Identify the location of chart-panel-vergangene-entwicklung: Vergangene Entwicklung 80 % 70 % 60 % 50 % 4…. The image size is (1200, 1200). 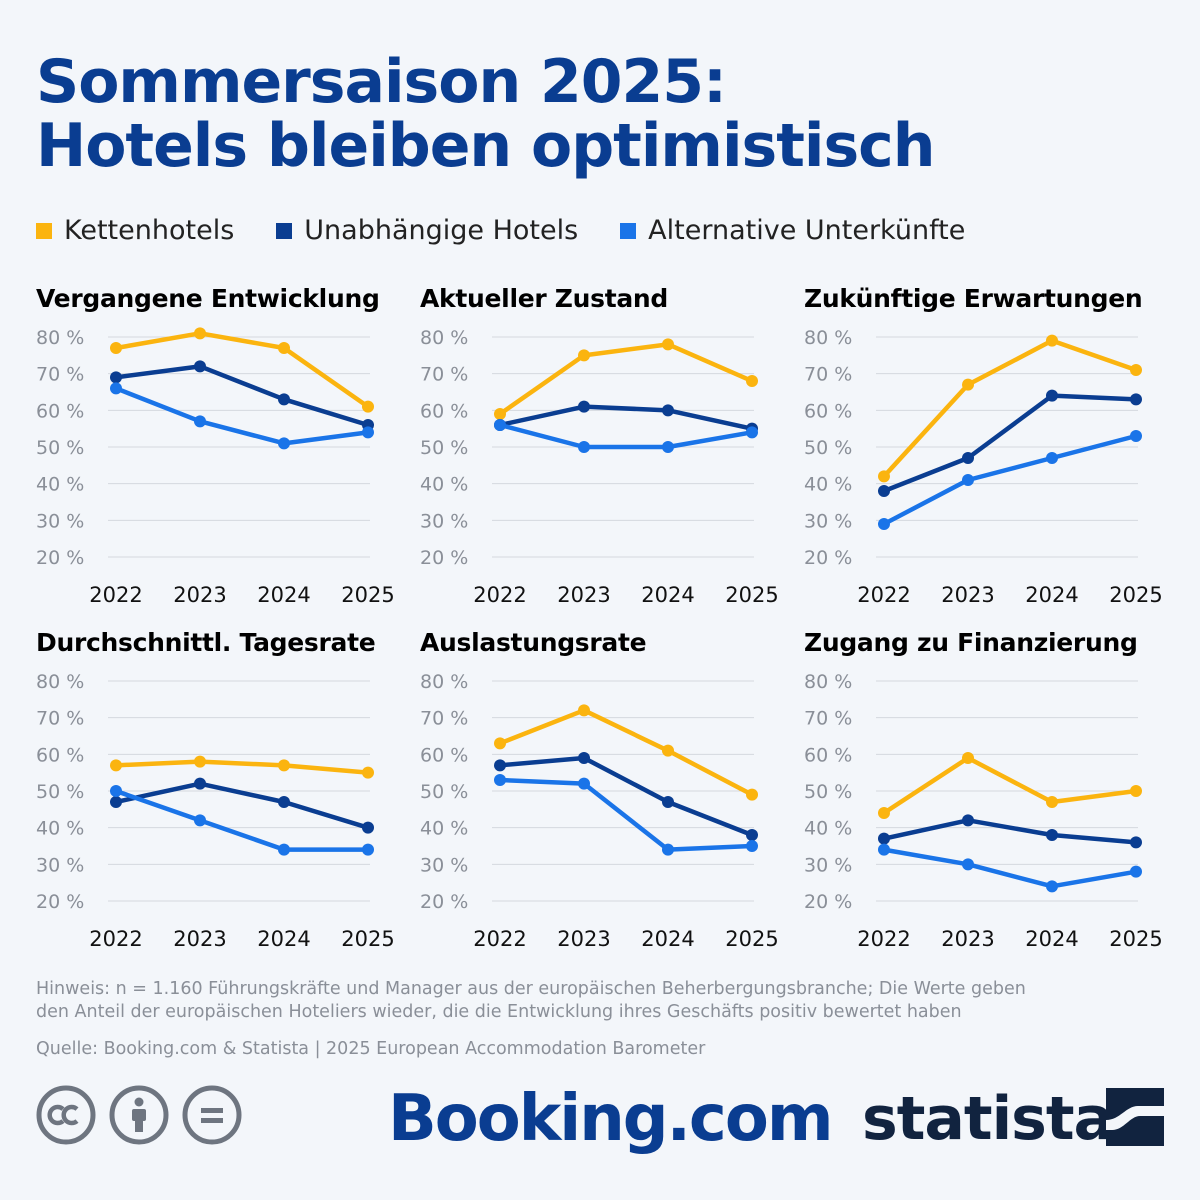
(226, 449).